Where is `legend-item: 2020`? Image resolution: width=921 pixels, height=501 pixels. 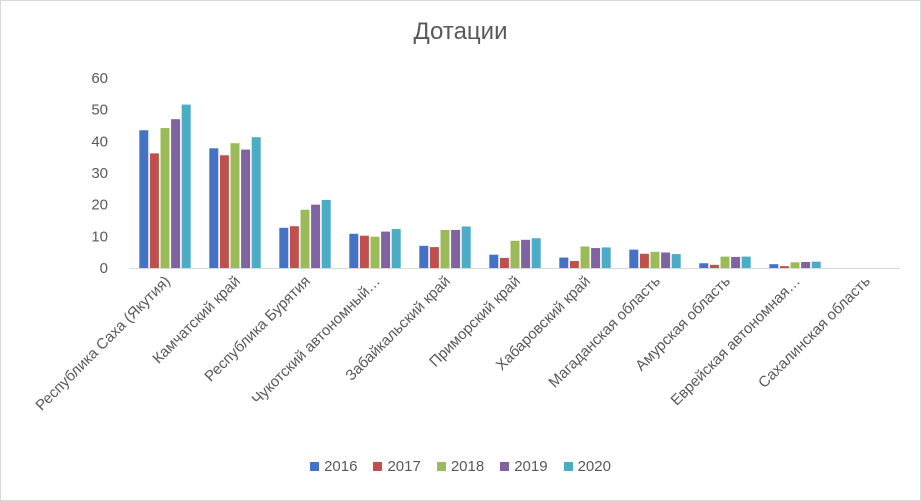 legend-item: 2020 is located at coordinates (587, 466).